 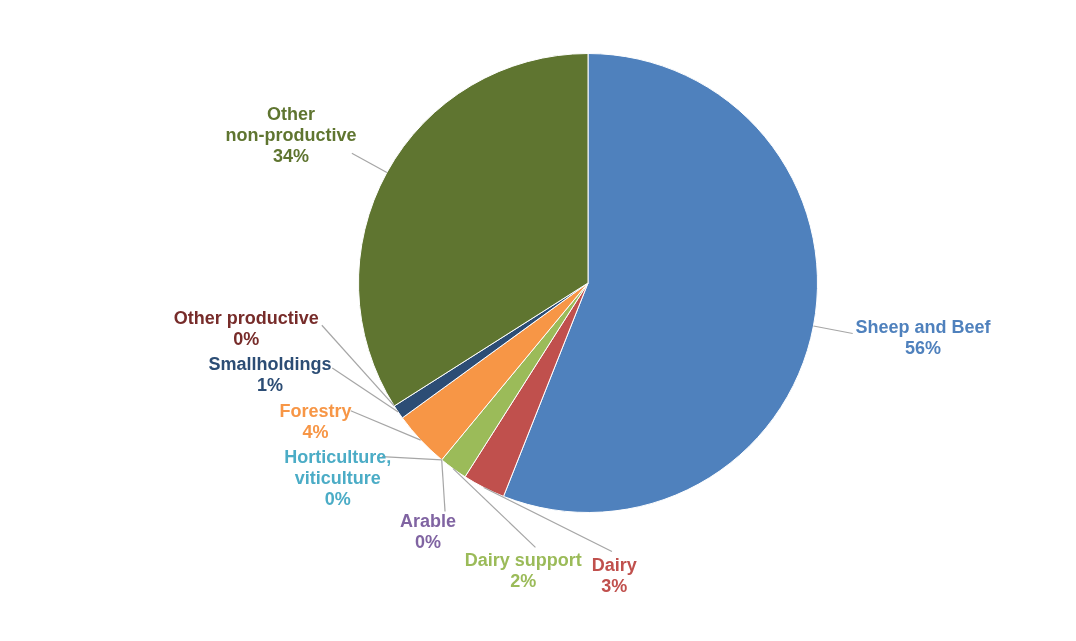 What do you see at coordinates (922, 347) in the screenshot?
I see `data-label: 56%` at bounding box center [922, 347].